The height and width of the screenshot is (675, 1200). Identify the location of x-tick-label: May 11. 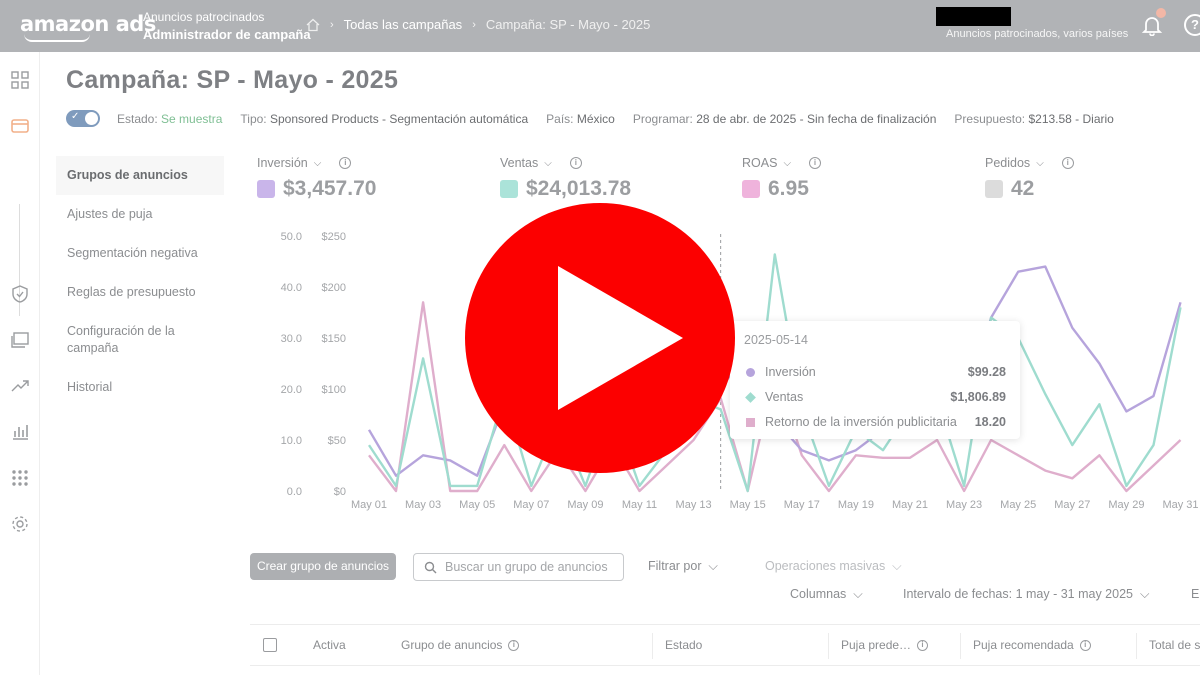
(639, 505).